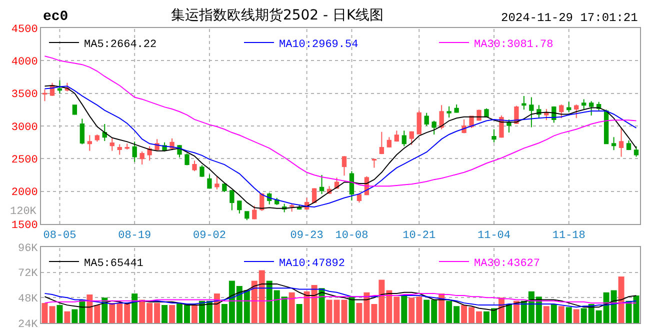 The image size is (645, 333). What do you see at coordinates (494, 236) in the screenshot?
I see `x-tick-label: 11-04` at bounding box center [494, 236].